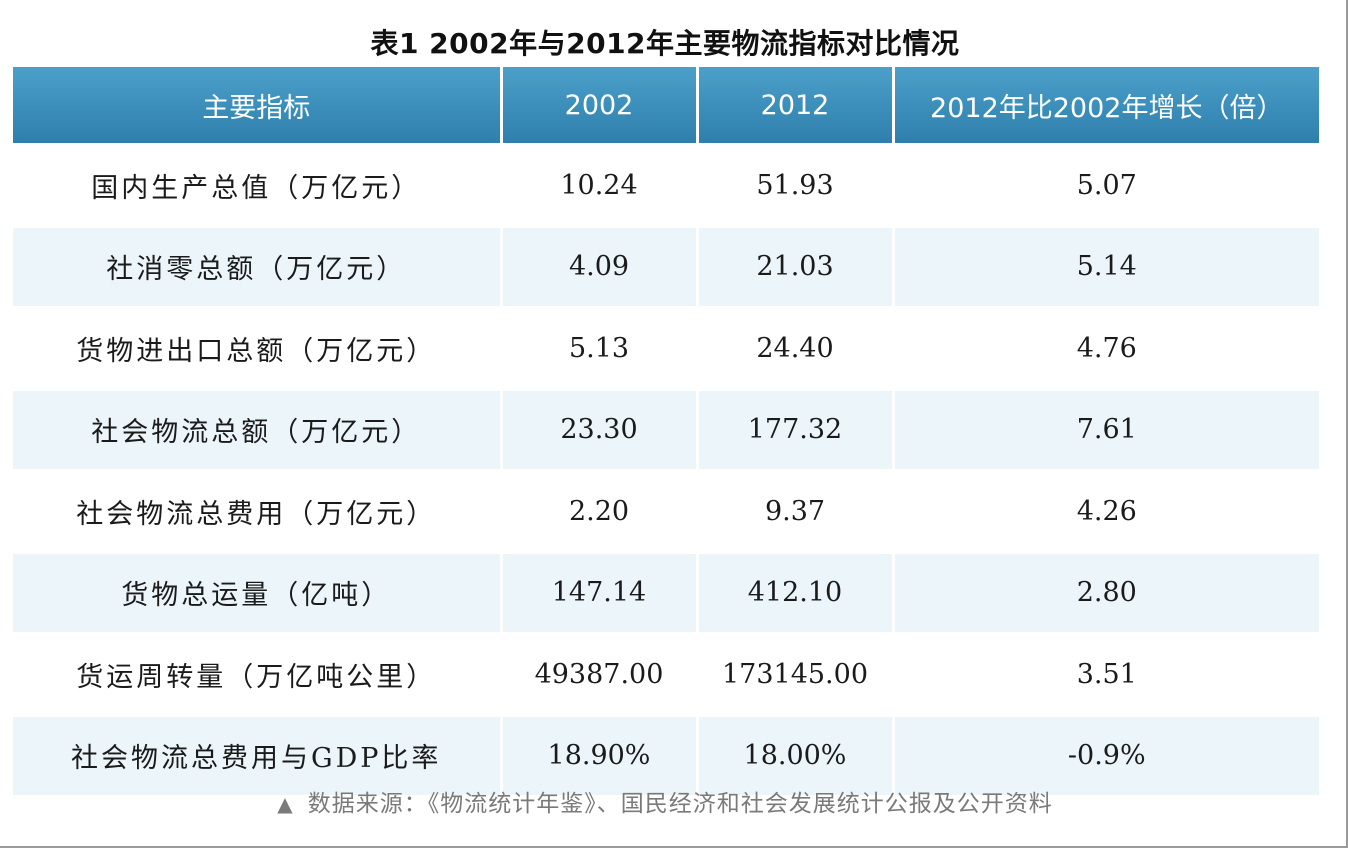  What do you see at coordinates (1106, 430) in the screenshot?
I see `growth-cell: 7.61` at bounding box center [1106, 430].